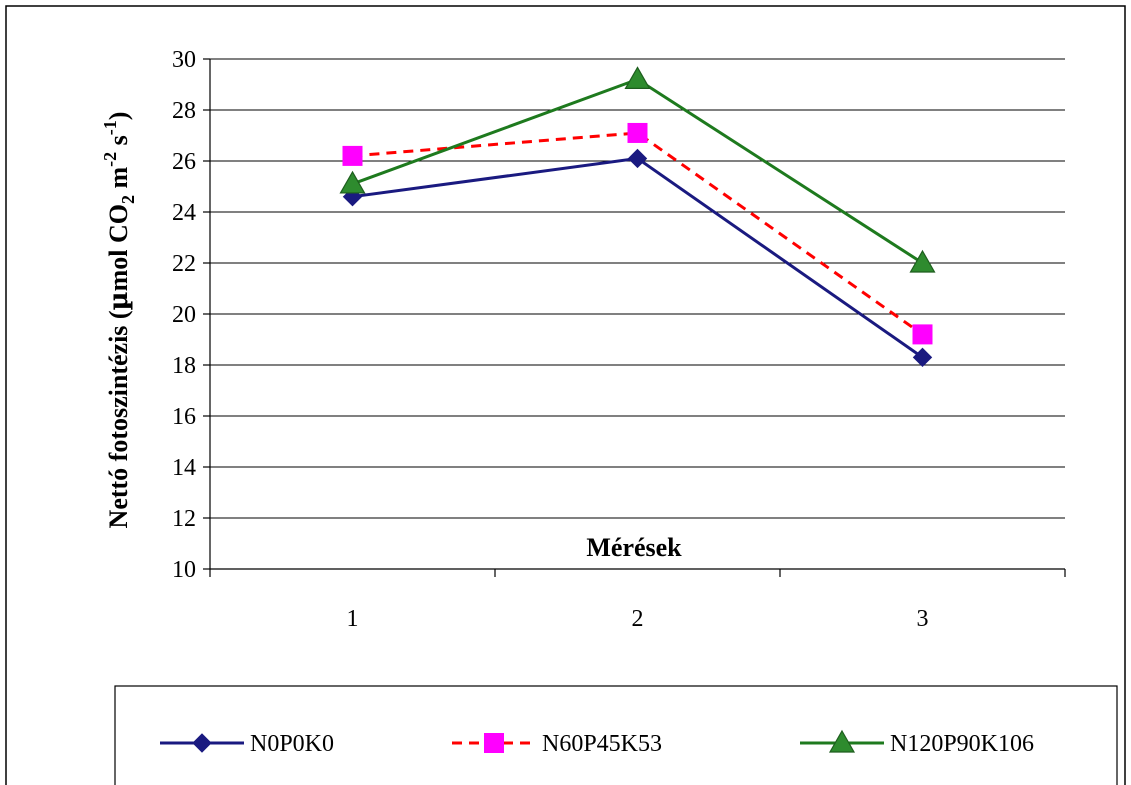 The width and height of the screenshot is (1131, 785). Describe the element at coordinates (184, 366) in the screenshot. I see `y-tick-label: 18` at that location.